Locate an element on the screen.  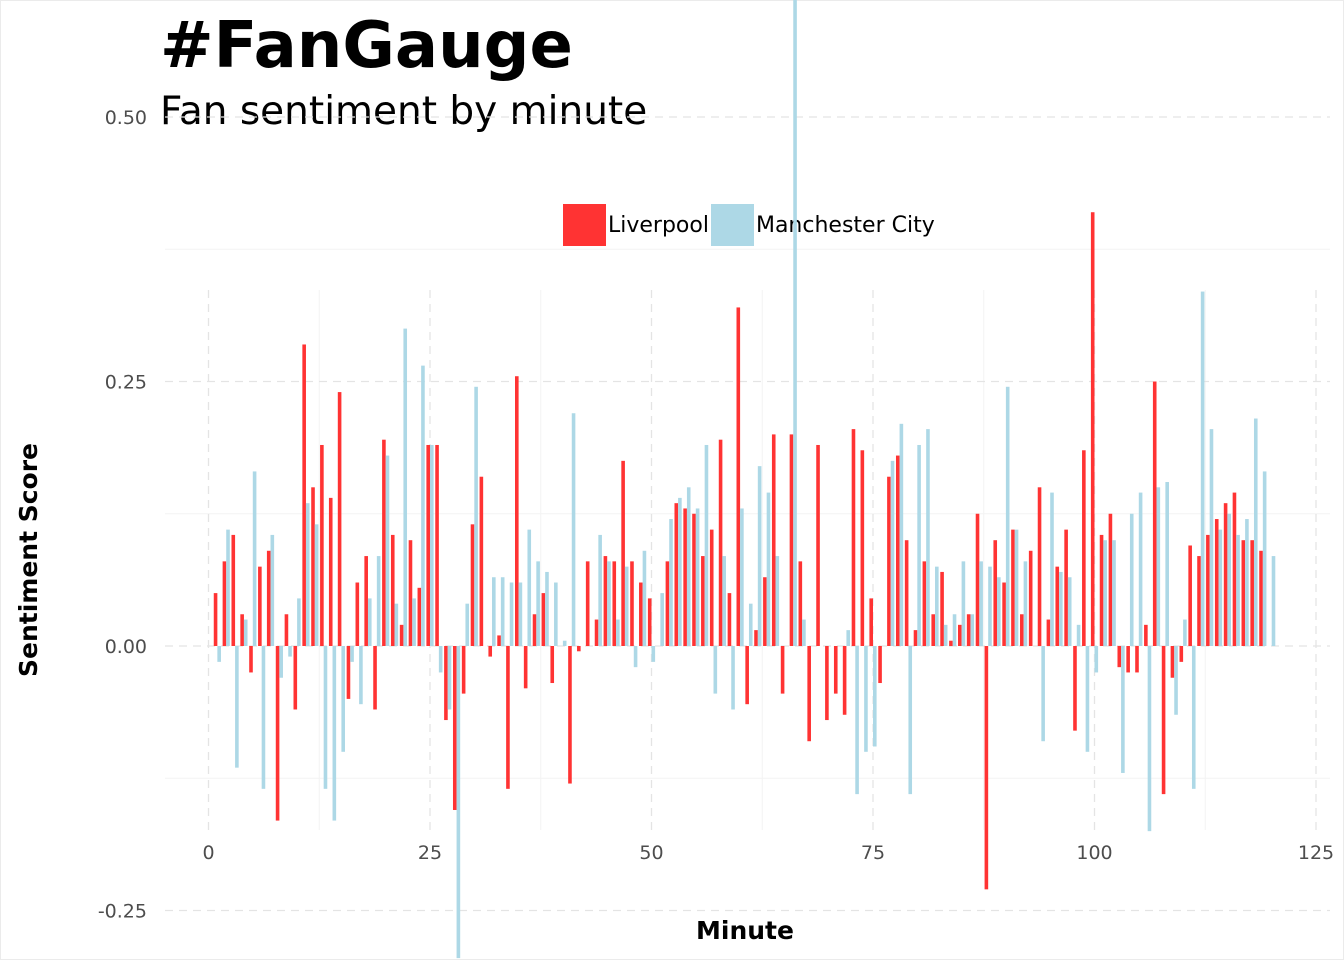
y-tick-label: 0.00 is located at coordinates (126, 647).